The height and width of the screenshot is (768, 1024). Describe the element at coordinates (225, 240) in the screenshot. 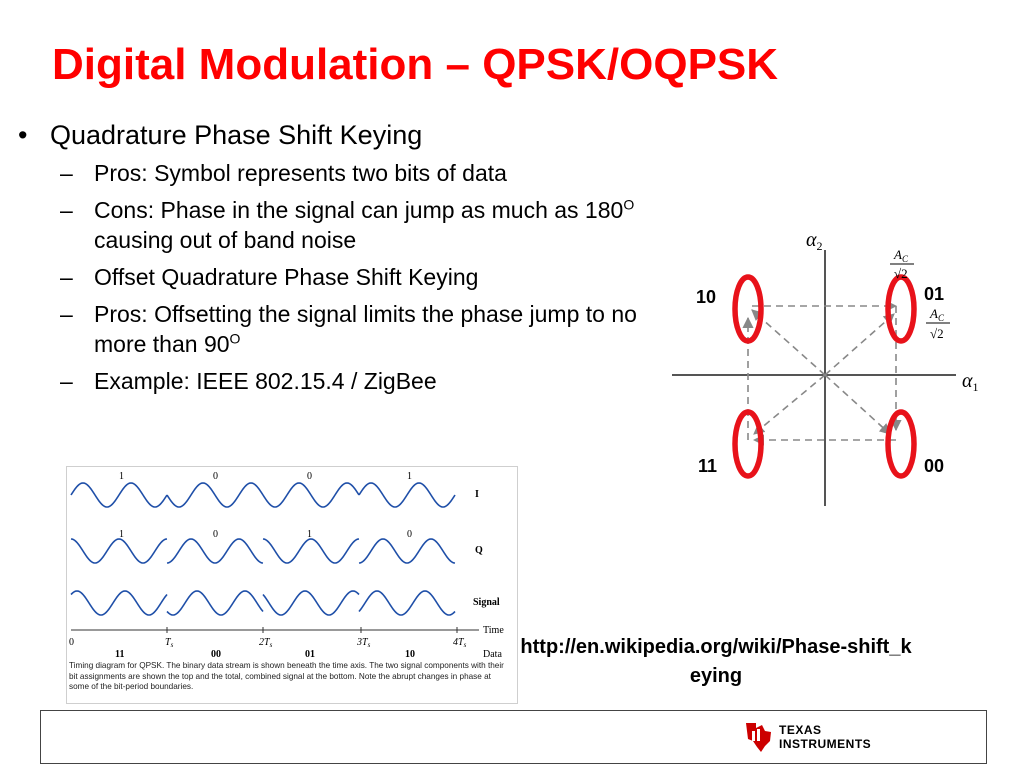

I see `sub-bullet-text-cont: causing out of band noise` at that location.